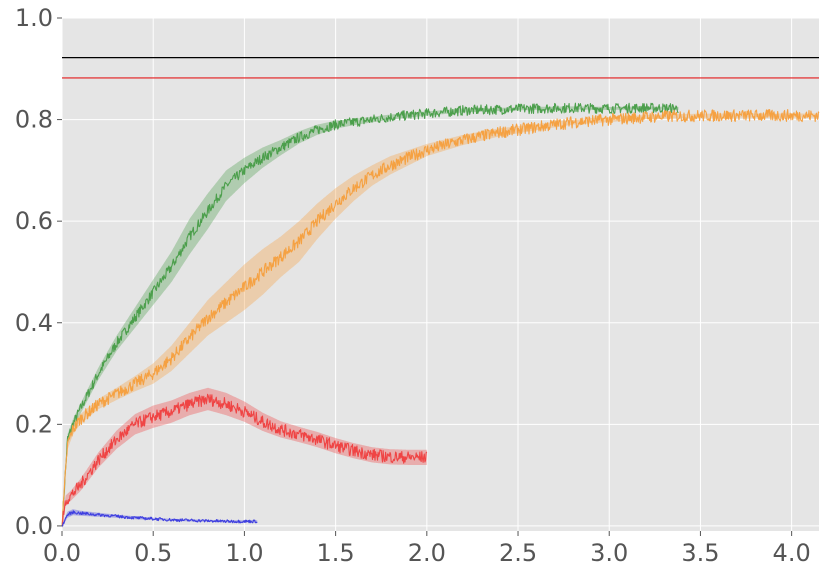 The height and width of the screenshot is (578, 831). What do you see at coordinates (153, 553) in the screenshot?
I see `x-tick-label: 0.5` at bounding box center [153, 553].